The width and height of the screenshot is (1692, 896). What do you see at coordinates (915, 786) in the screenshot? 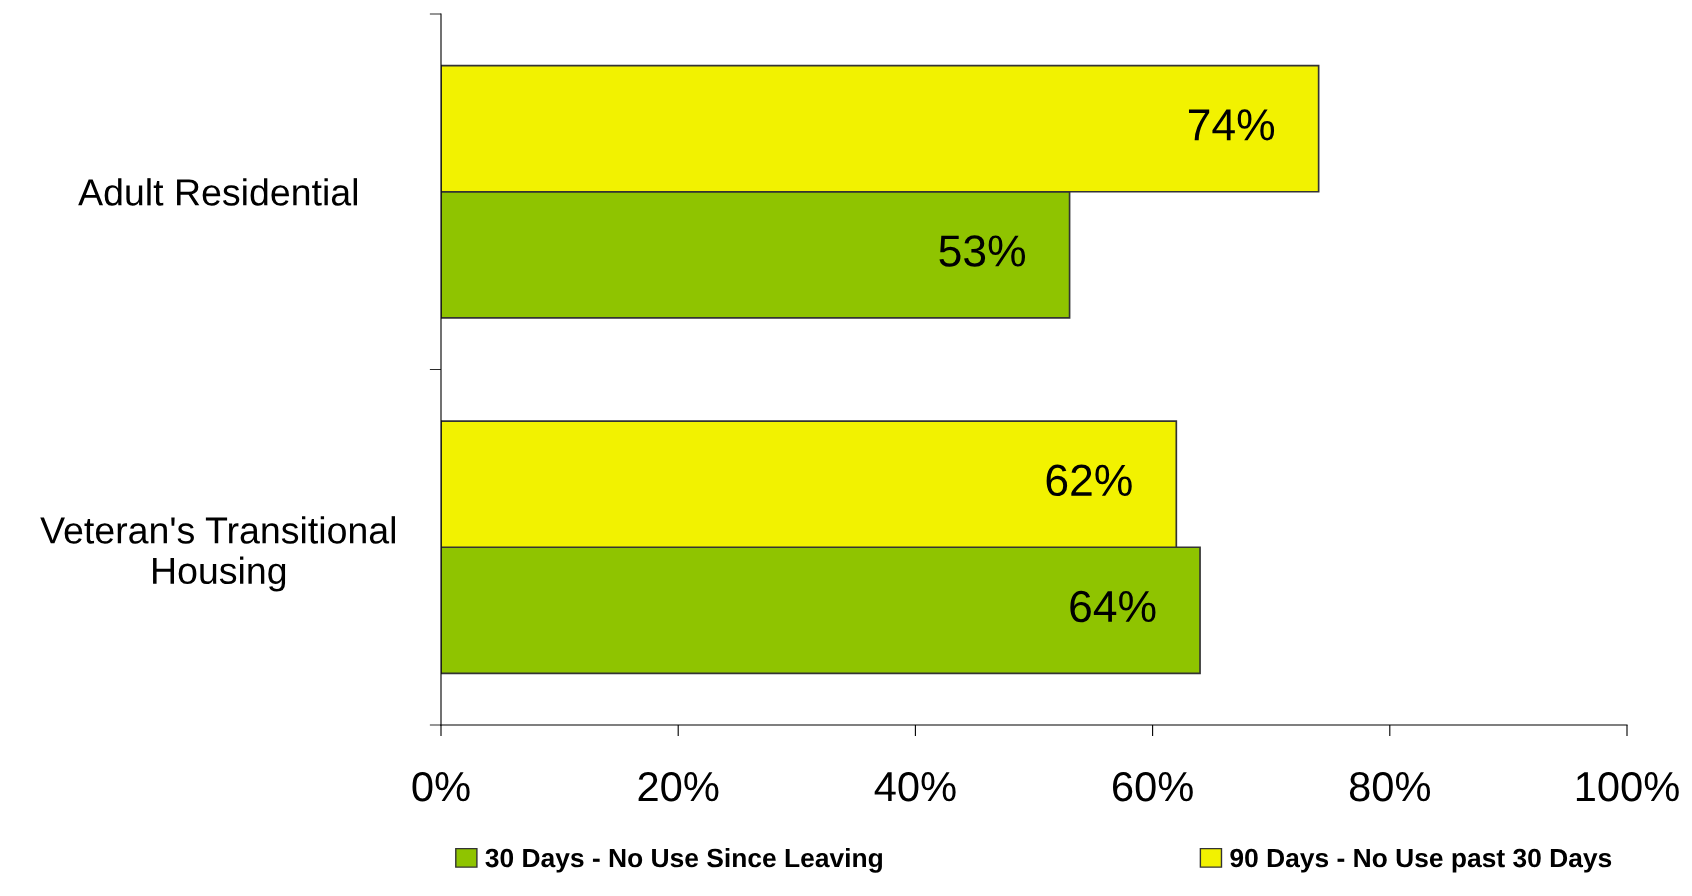
I see `x-tick-label: 40%` at bounding box center [915, 786].